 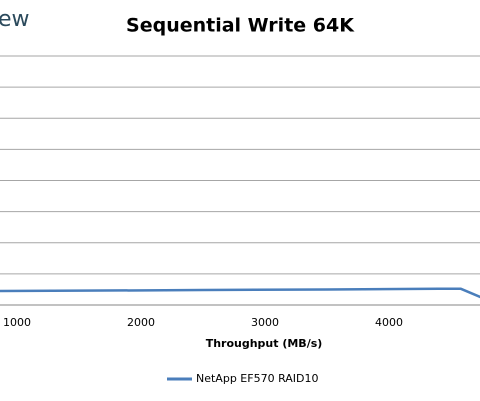 I want to click on chart-title: Sequential Write 64K, so click(x=240, y=26).